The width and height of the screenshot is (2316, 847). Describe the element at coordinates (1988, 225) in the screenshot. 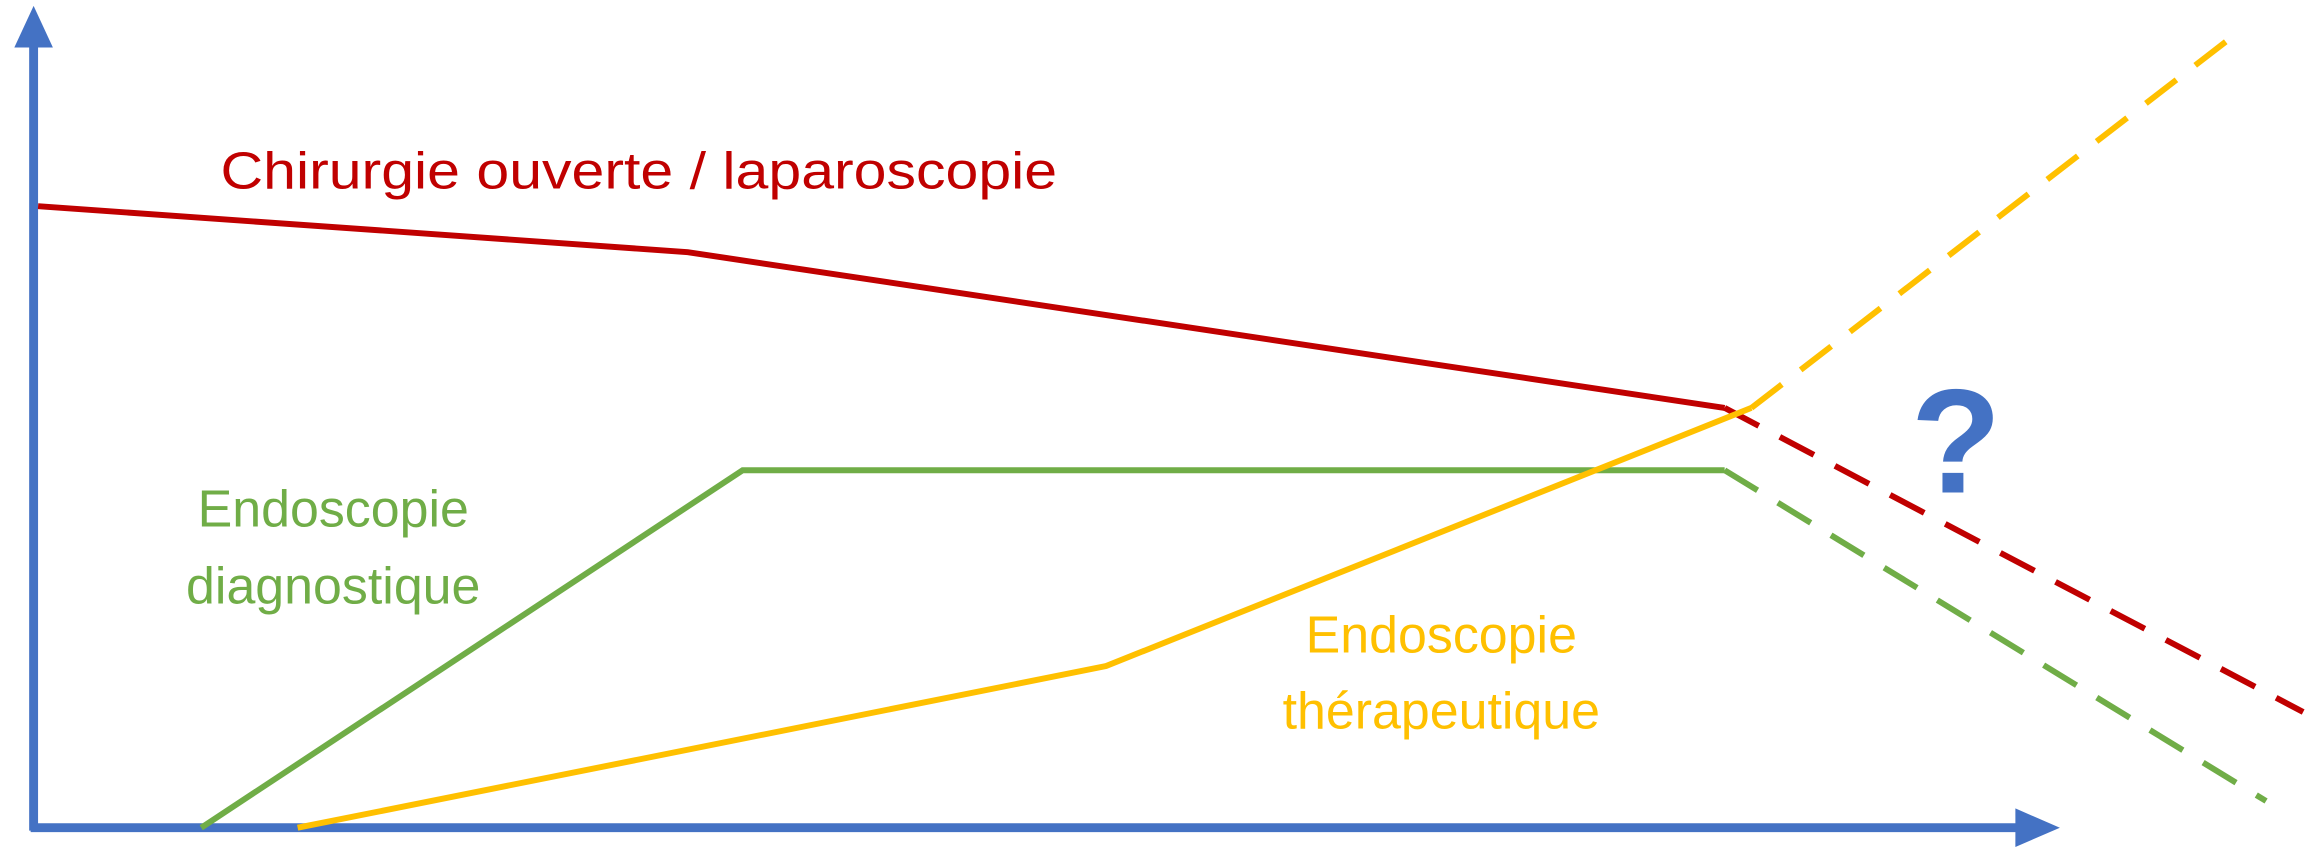

I see `therapeutic-dashed` at that location.